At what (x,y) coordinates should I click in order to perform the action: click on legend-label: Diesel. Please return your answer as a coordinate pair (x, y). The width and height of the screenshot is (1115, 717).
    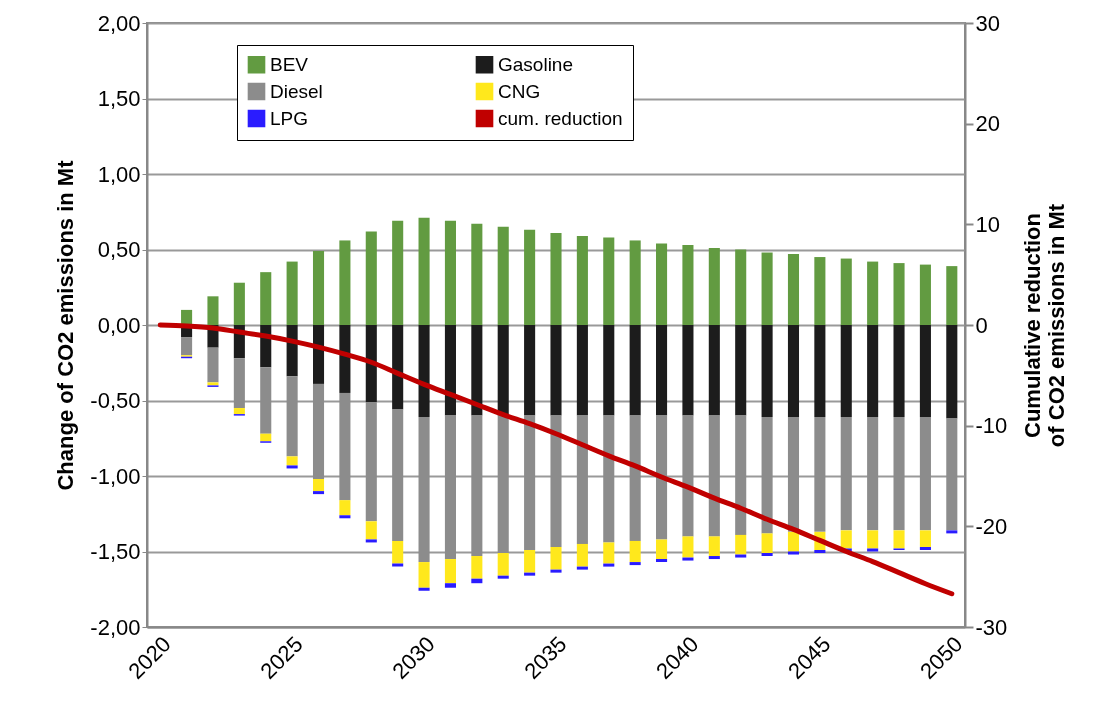
    Looking at the image, I should click on (296, 91).